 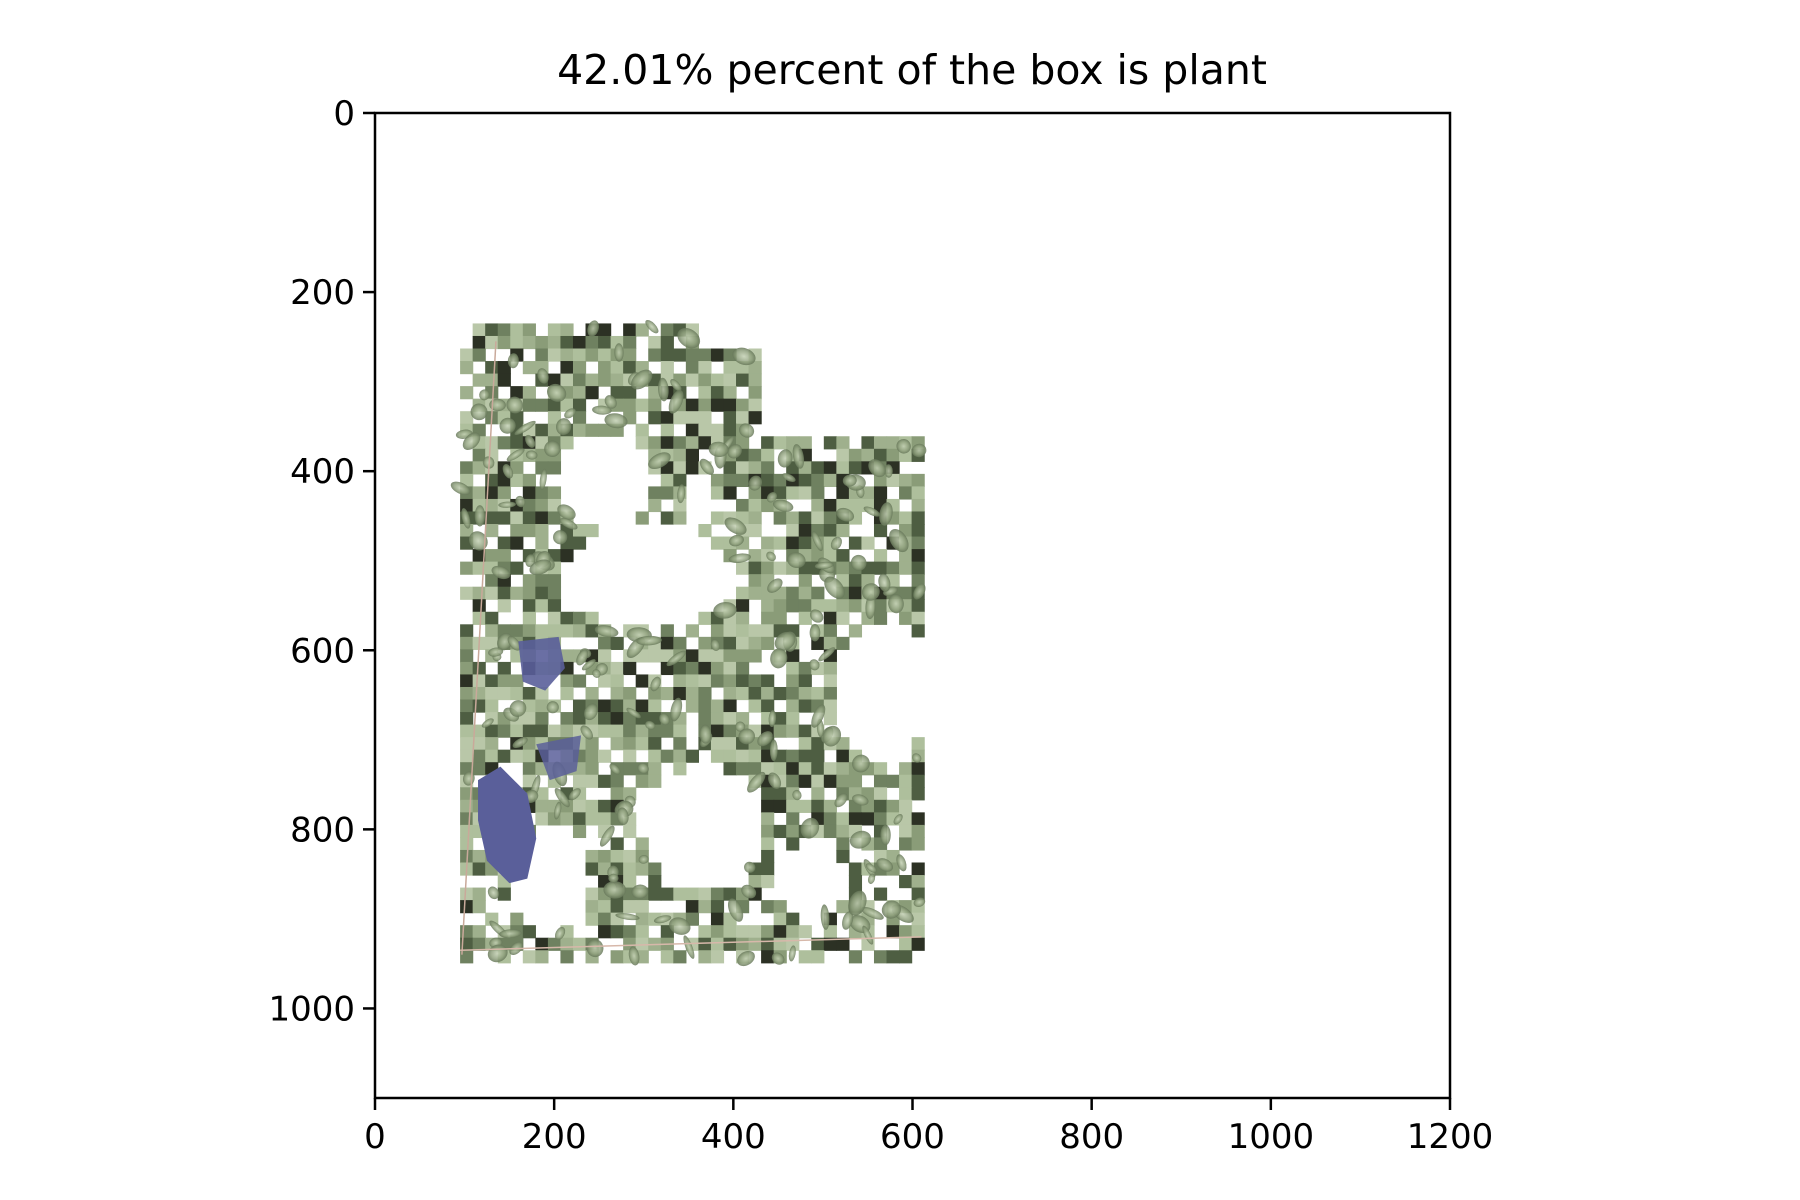 I want to click on y-axis: 0 200 400 600 800 1000, so click(x=321, y=561).